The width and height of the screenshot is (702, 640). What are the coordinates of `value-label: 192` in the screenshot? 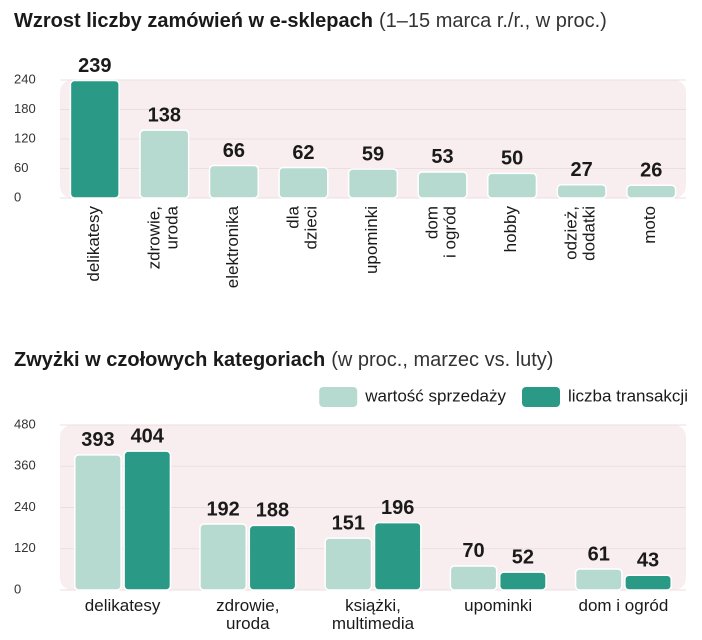 It's located at (222, 509).